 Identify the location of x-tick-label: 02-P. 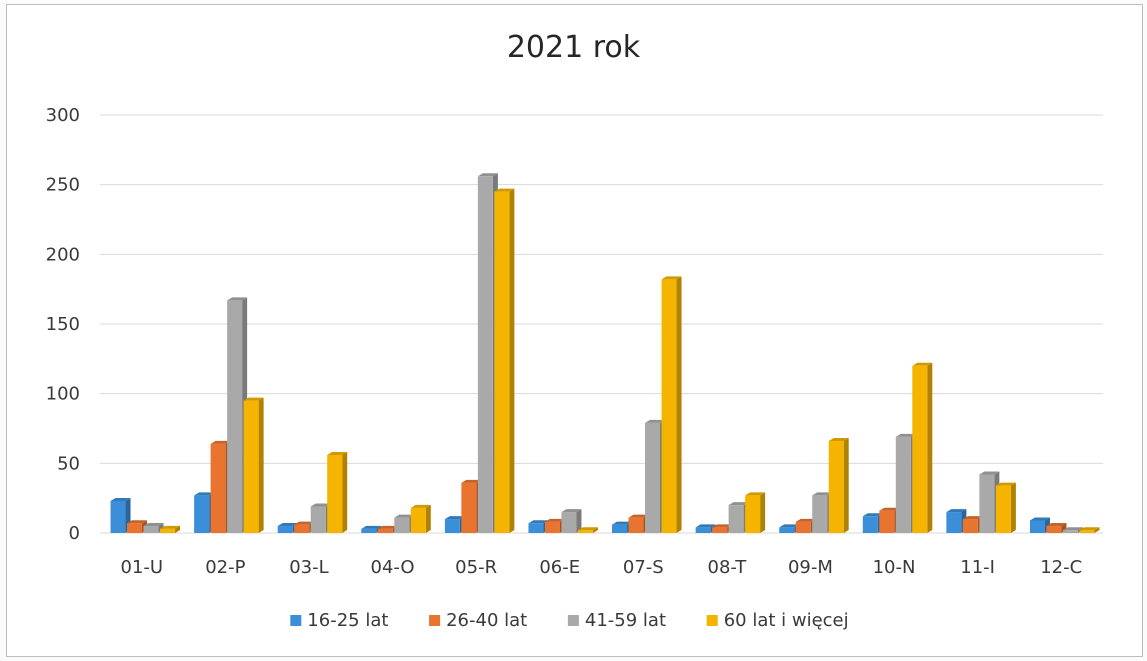
(225, 567).